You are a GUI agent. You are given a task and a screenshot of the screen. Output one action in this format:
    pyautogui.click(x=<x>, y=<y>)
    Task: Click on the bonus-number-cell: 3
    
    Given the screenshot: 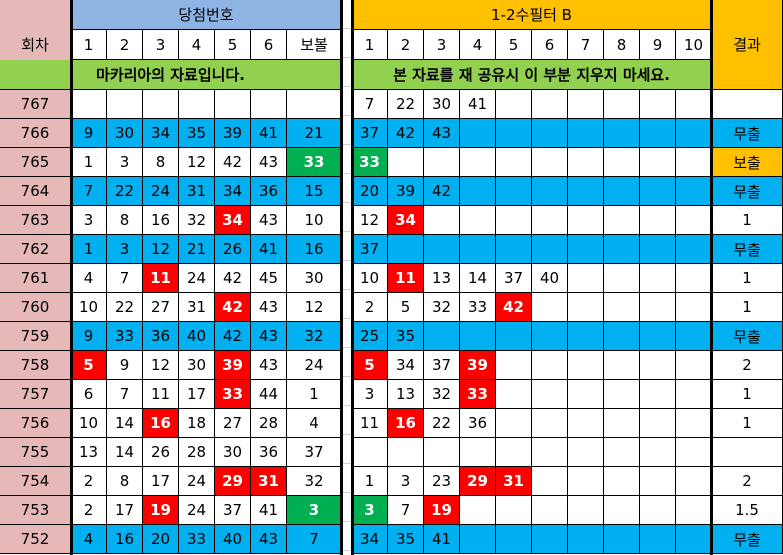 What is the action you would take?
    pyautogui.click(x=314, y=510)
    